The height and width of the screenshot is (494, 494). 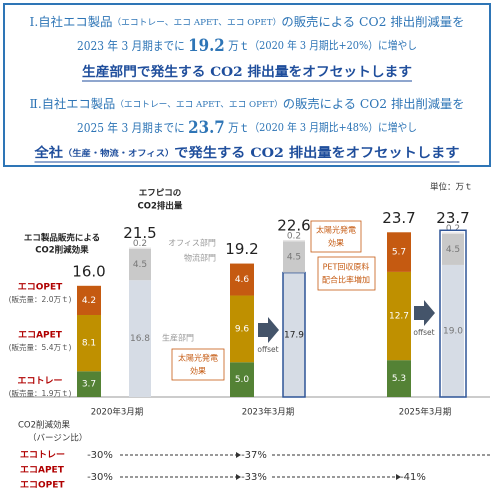 What do you see at coordinates (118, 153) in the screenshot?
I see `header-run: （生産・物流・オフィス）` at bounding box center [118, 153].